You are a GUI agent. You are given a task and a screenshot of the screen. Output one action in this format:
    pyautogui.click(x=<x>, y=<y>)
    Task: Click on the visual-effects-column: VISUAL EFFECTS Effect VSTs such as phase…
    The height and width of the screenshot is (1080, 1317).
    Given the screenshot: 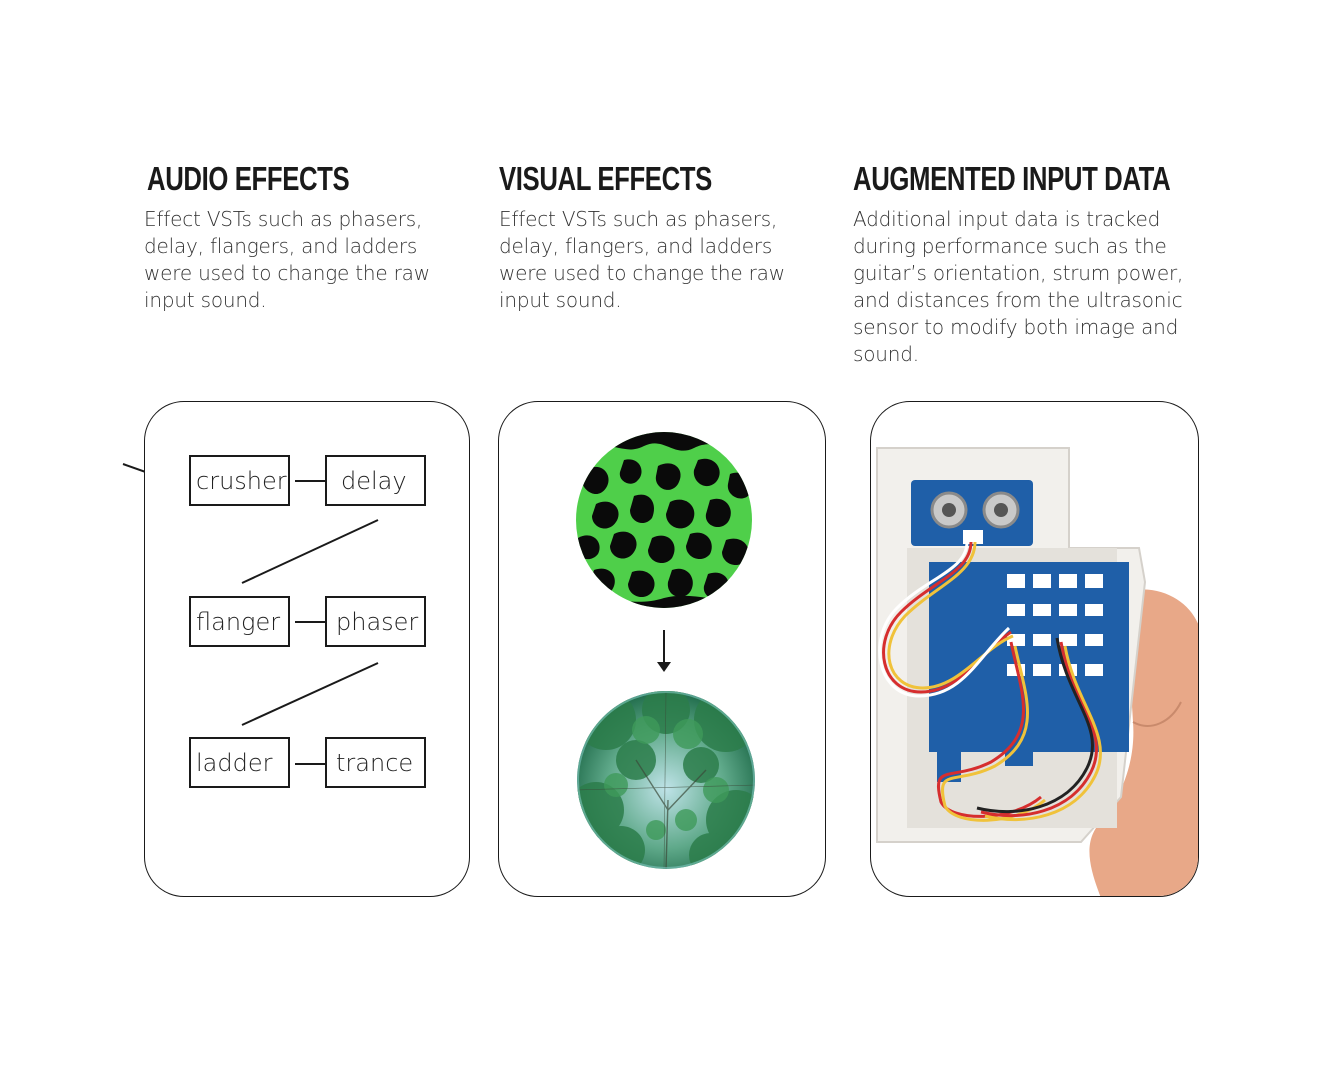 What is the action you would take?
    pyautogui.click(x=669, y=237)
    